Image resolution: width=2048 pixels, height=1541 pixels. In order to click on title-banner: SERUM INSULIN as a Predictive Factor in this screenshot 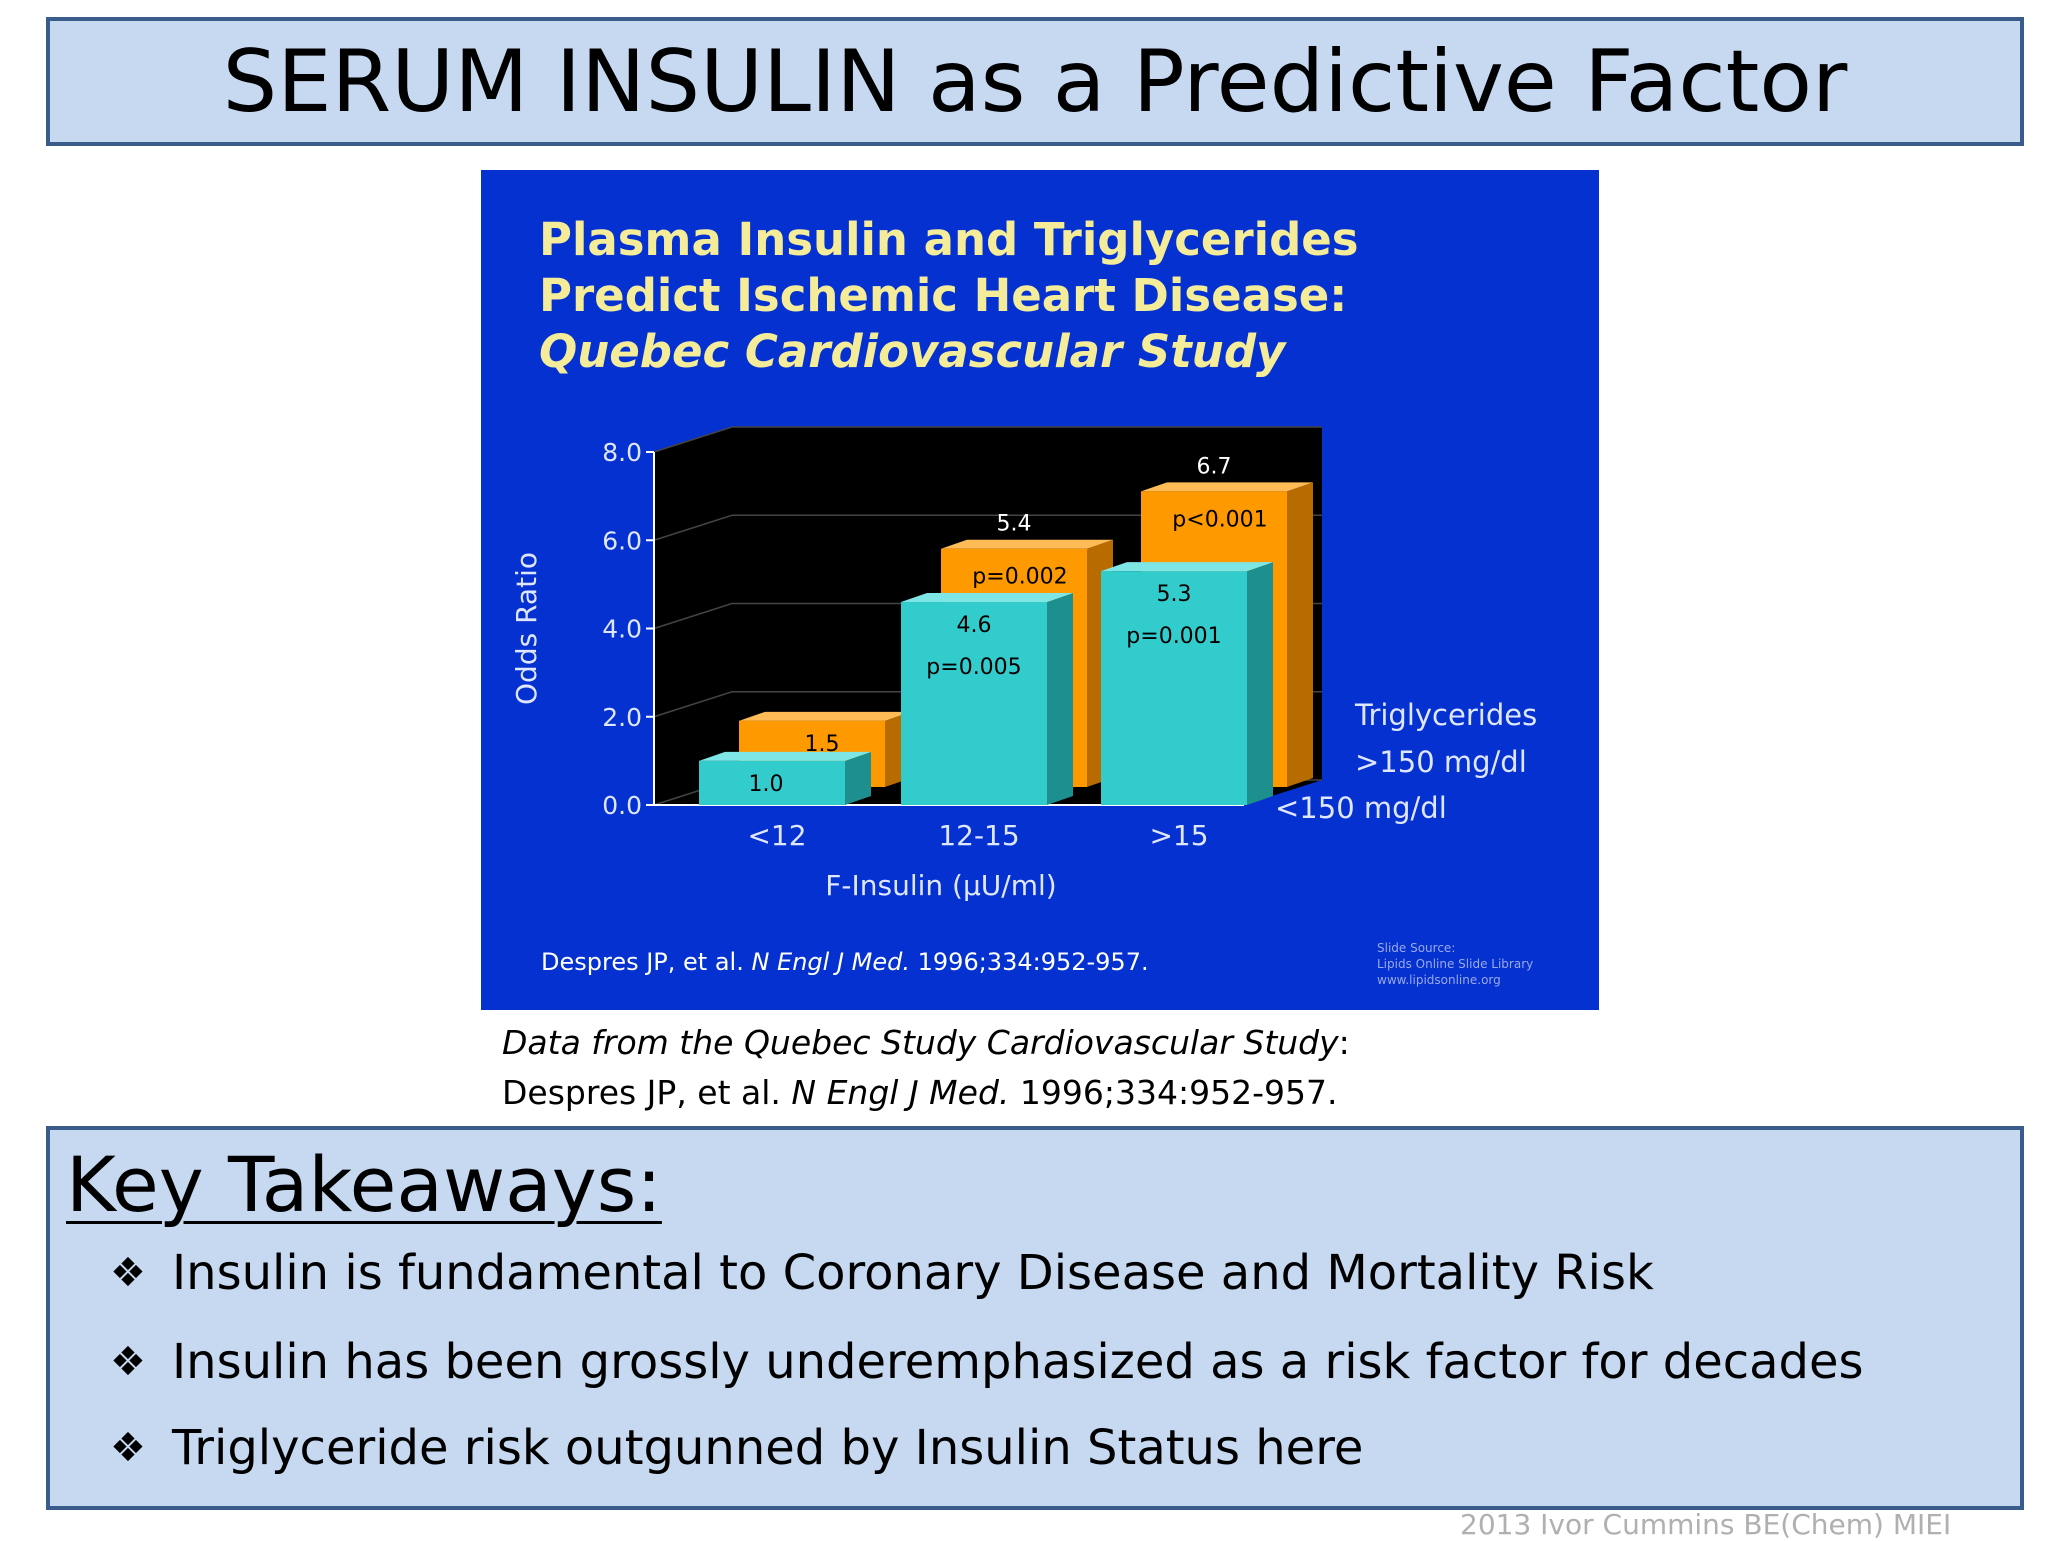, I will do `click(1035, 81)`.